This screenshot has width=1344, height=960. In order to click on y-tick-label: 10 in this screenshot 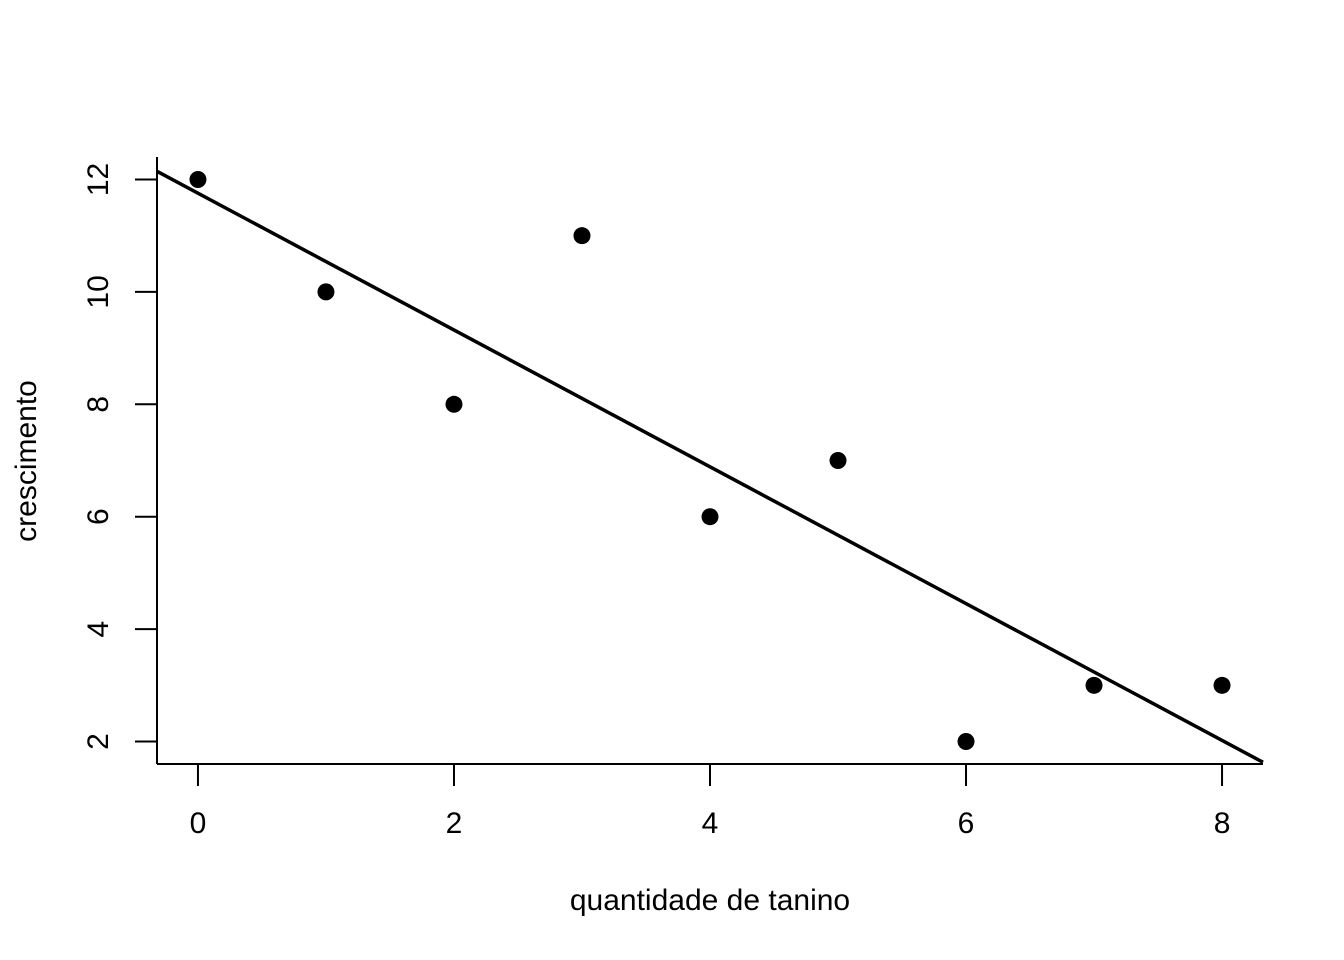, I will do `click(98, 291)`.